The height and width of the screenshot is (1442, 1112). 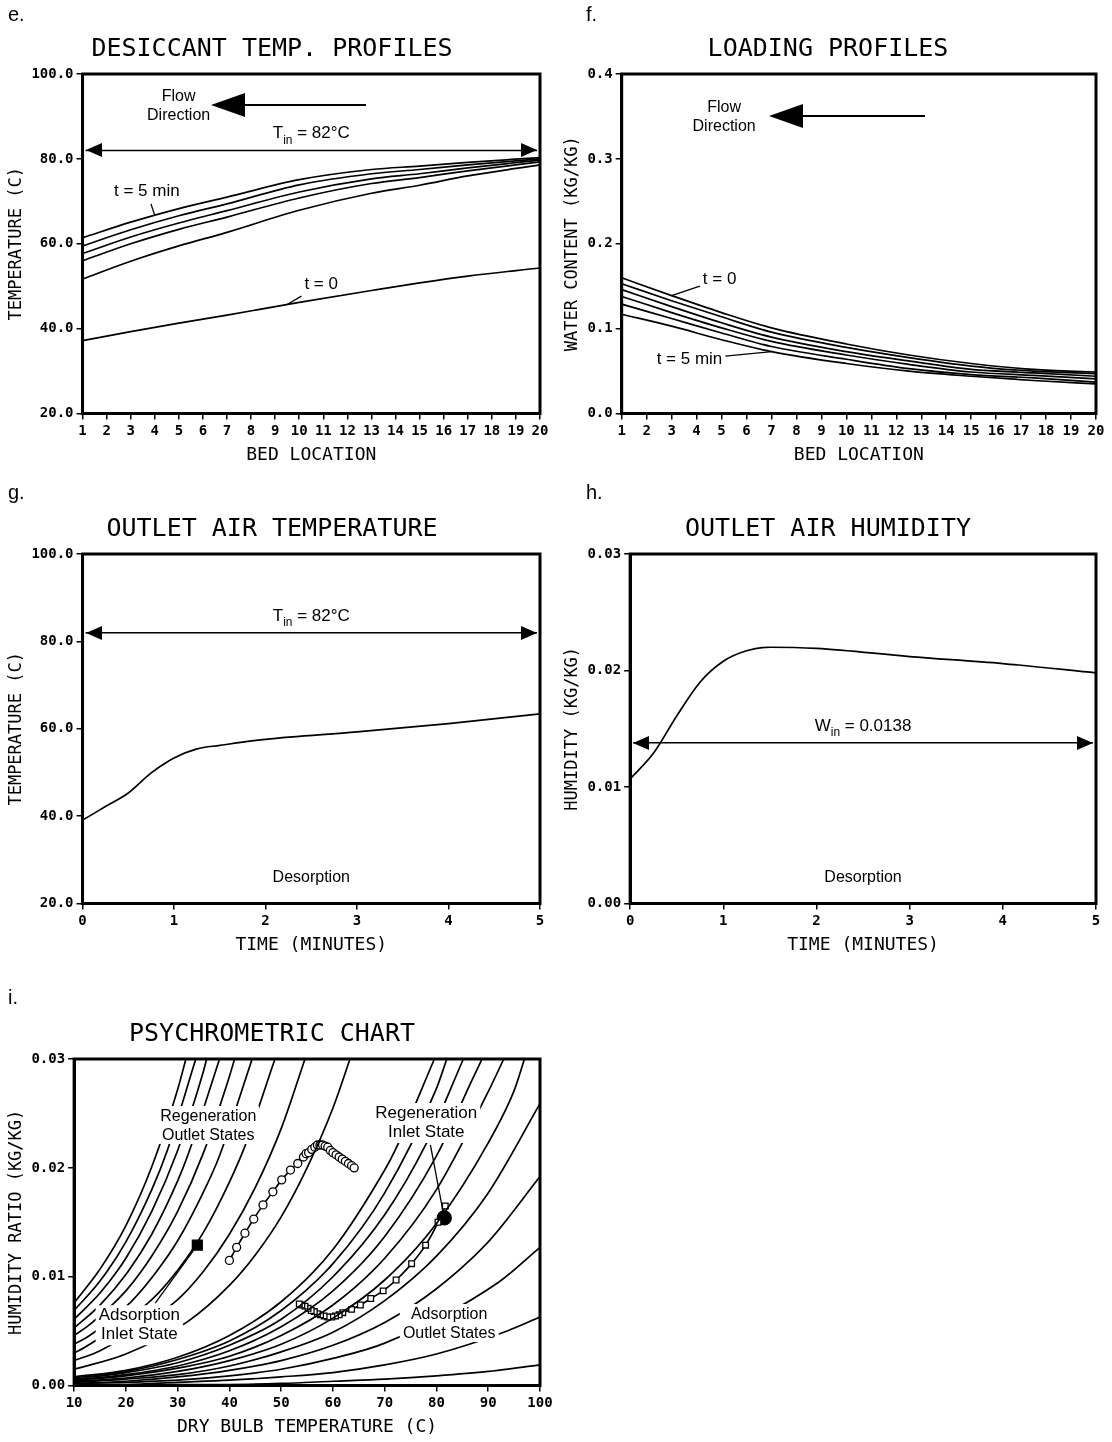 I want to click on x-tick-label: 80, so click(x=436, y=1401).